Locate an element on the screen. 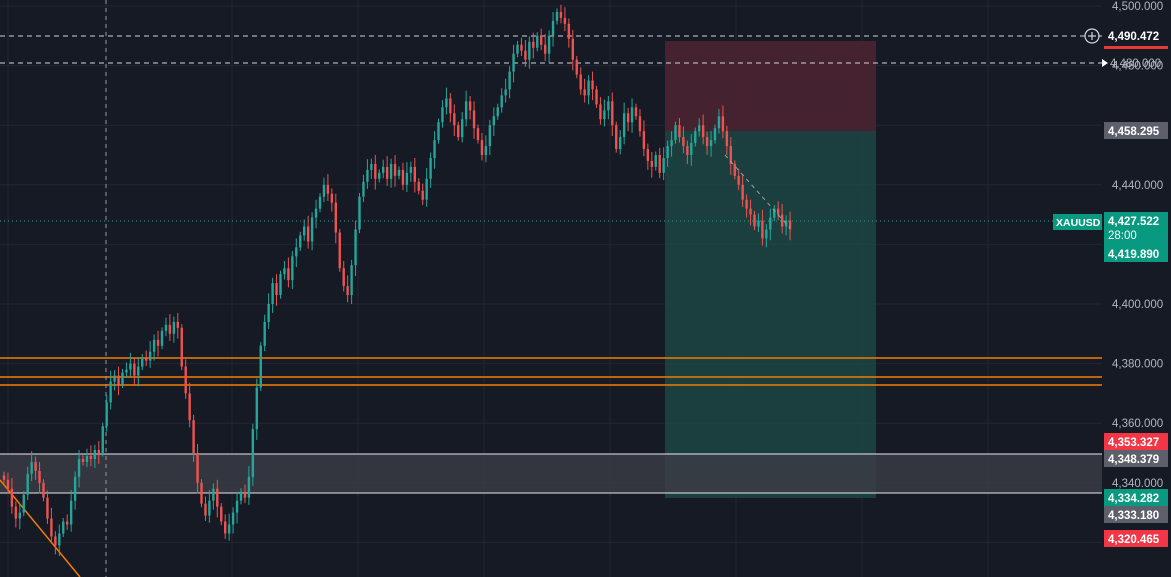 This screenshot has width=1171, height=577. stop-low-badge-text: 4,320.465 is located at coordinates (1134, 540).